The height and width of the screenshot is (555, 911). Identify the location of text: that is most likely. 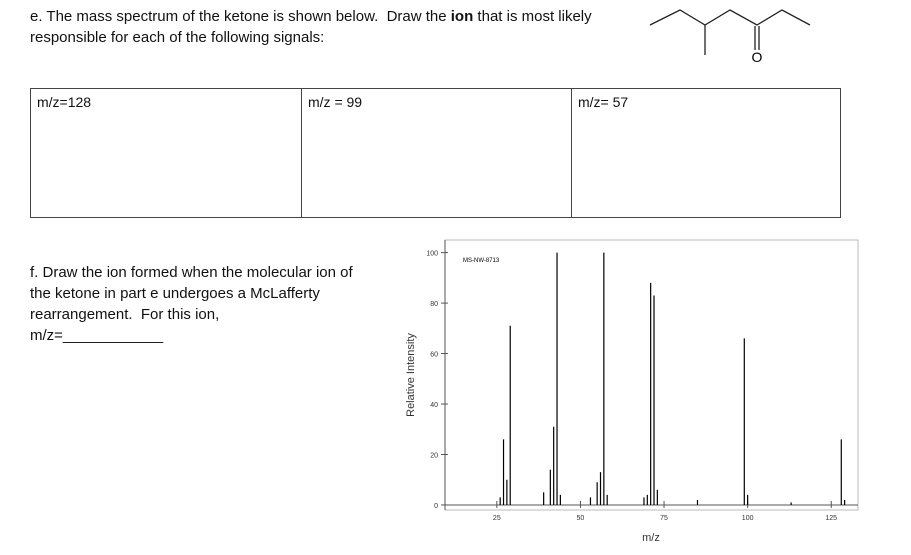
(532, 16).